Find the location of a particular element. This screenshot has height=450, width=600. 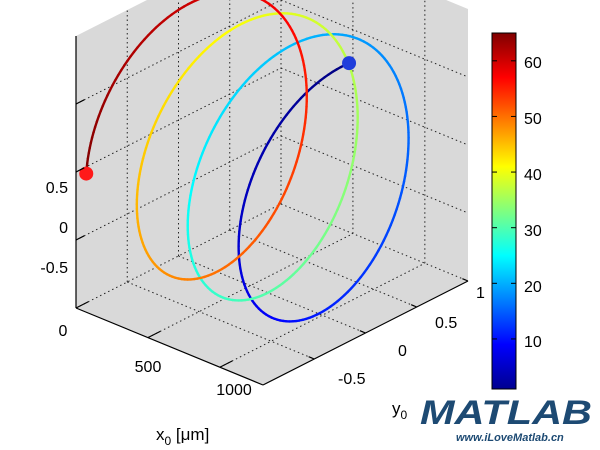

watermark-logo-text: MATLAB is located at coordinates (506, 413).